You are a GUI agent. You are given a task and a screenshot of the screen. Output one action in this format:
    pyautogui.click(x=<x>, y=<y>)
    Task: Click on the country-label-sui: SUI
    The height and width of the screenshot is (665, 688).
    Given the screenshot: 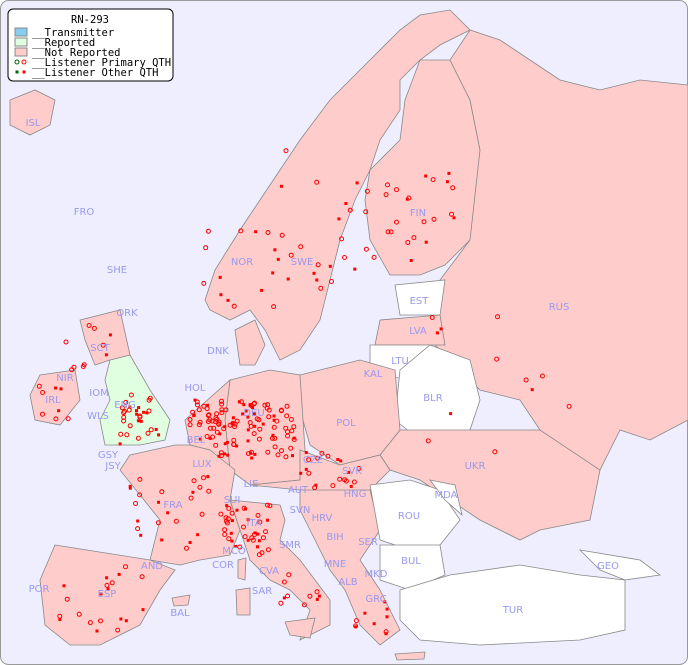 What is the action you would take?
    pyautogui.click(x=232, y=500)
    